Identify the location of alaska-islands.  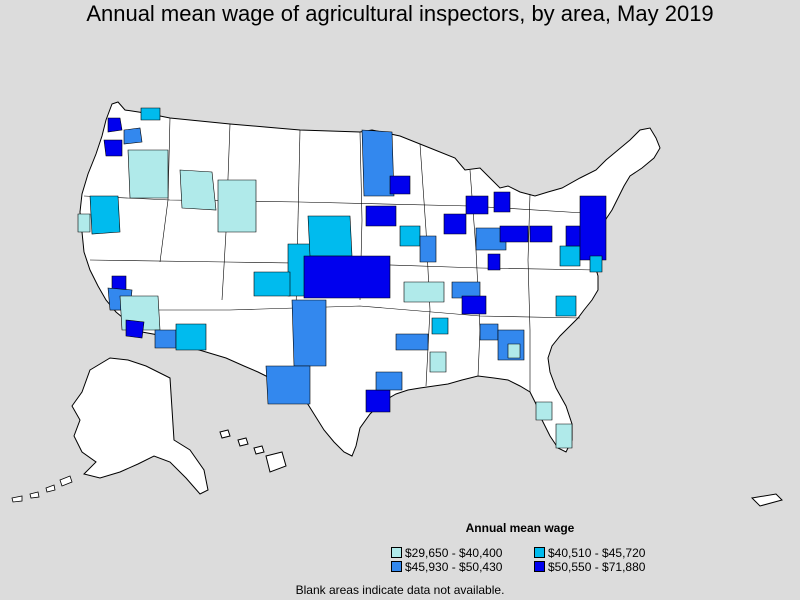
(42, 489).